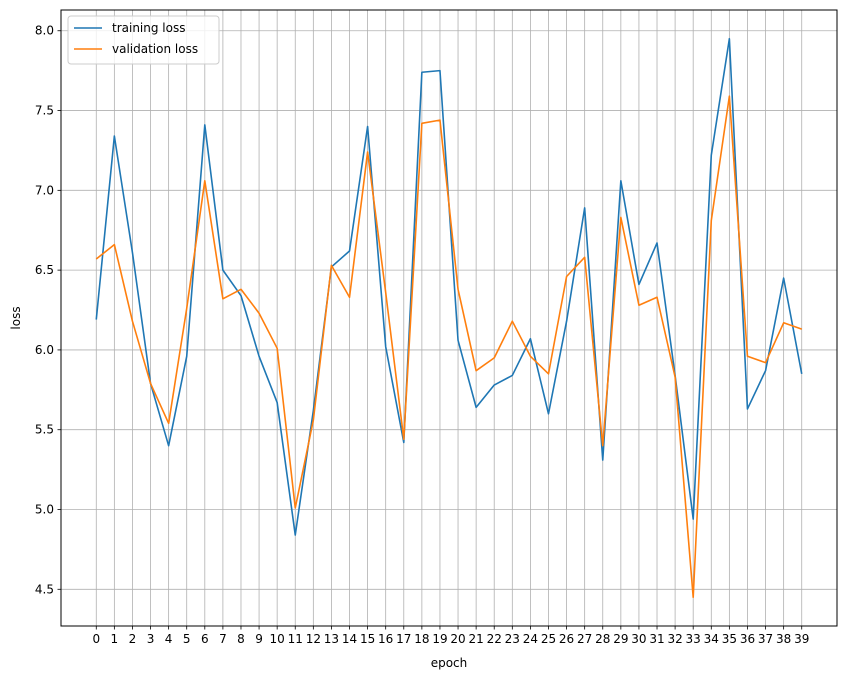  Describe the element at coordinates (449, 663) in the screenshot. I see `x-axis-title: epoch` at that location.